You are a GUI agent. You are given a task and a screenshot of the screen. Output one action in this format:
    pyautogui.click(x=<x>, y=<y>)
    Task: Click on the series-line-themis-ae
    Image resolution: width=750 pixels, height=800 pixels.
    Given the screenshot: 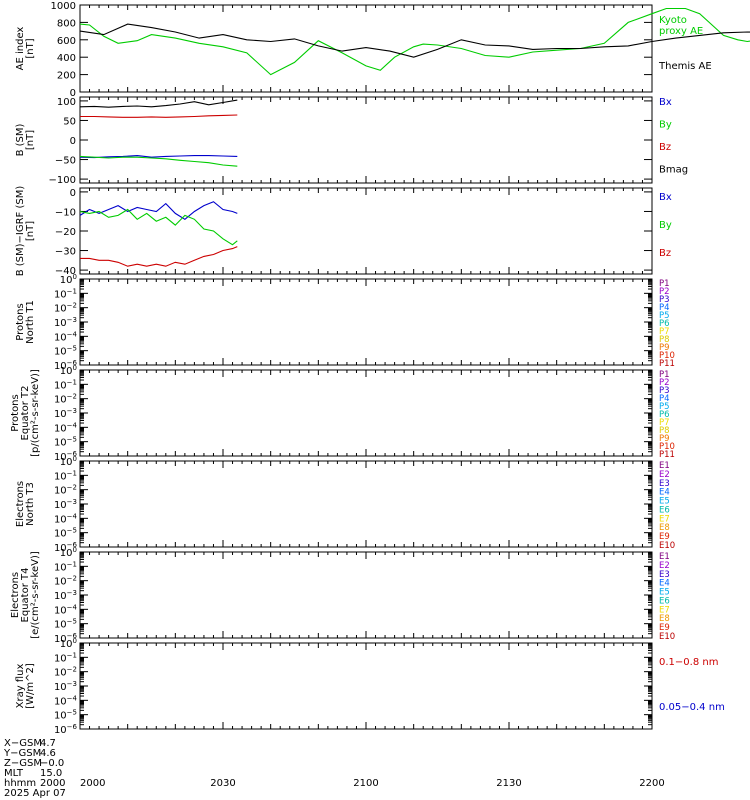 What is the action you would take?
    pyautogui.click(x=414, y=40)
    